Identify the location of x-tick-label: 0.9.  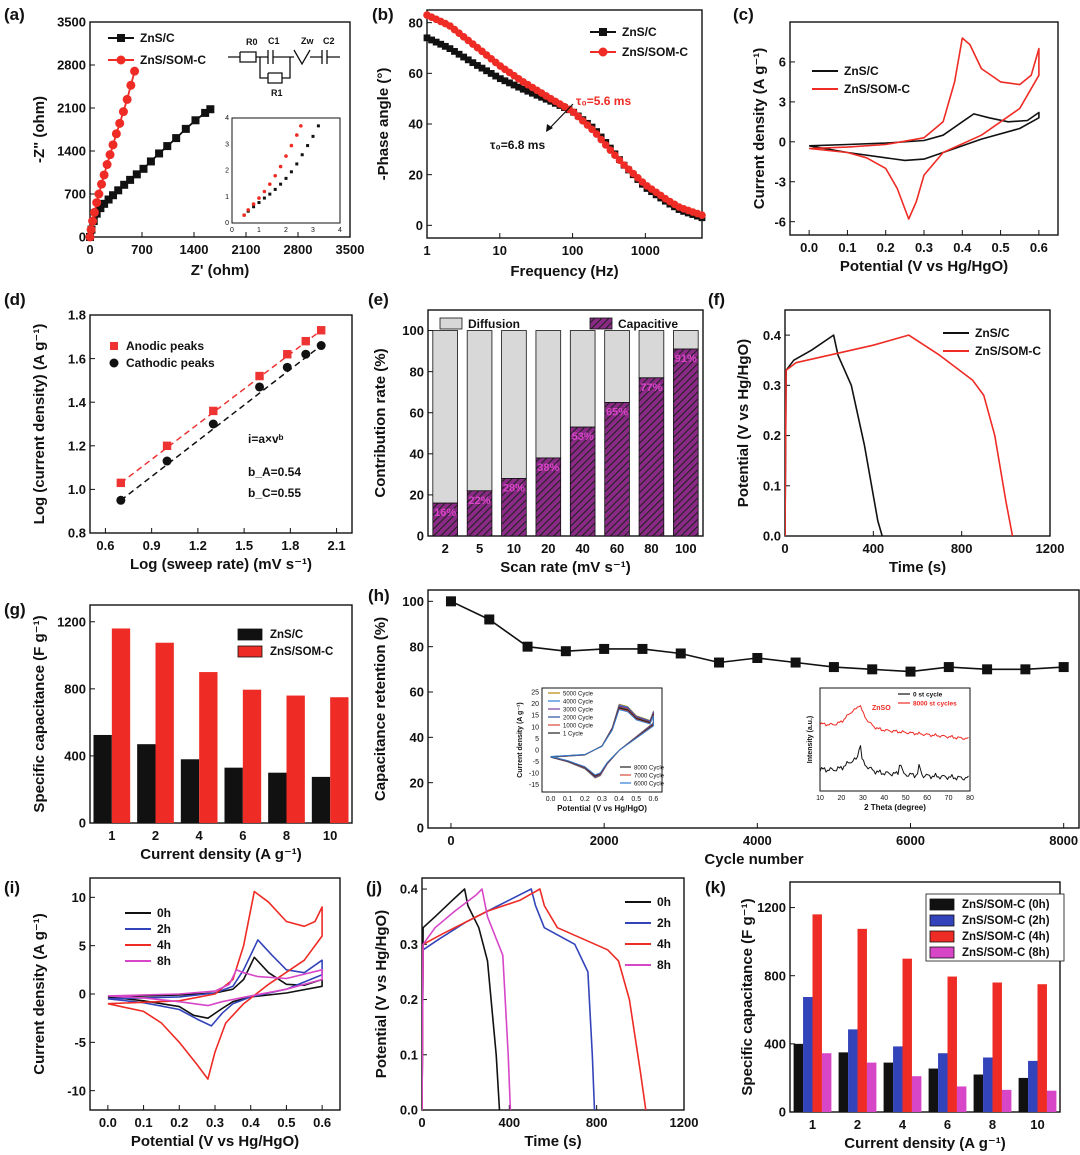
(152, 545).